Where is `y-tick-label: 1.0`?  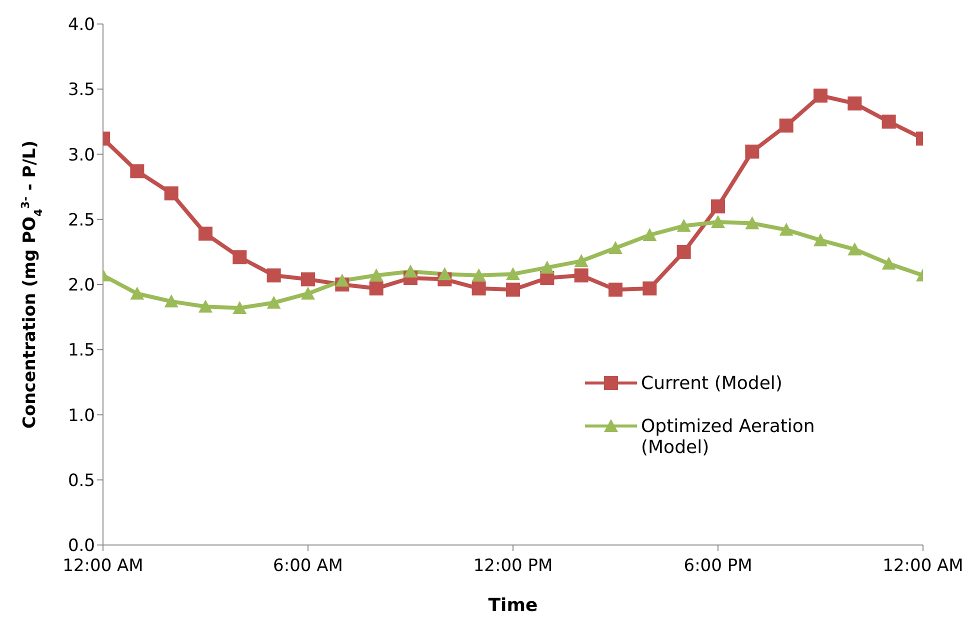 y-tick-label: 1.0 is located at coordinates (81, 416).